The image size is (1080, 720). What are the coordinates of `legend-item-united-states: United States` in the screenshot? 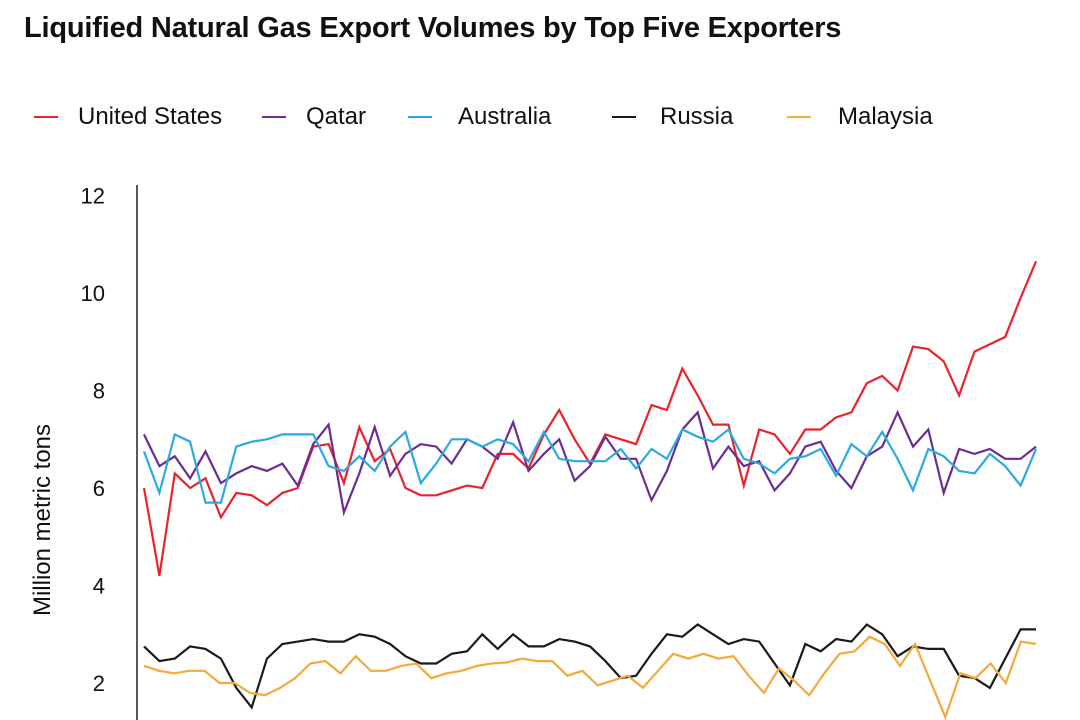 It's located at (128, 117).